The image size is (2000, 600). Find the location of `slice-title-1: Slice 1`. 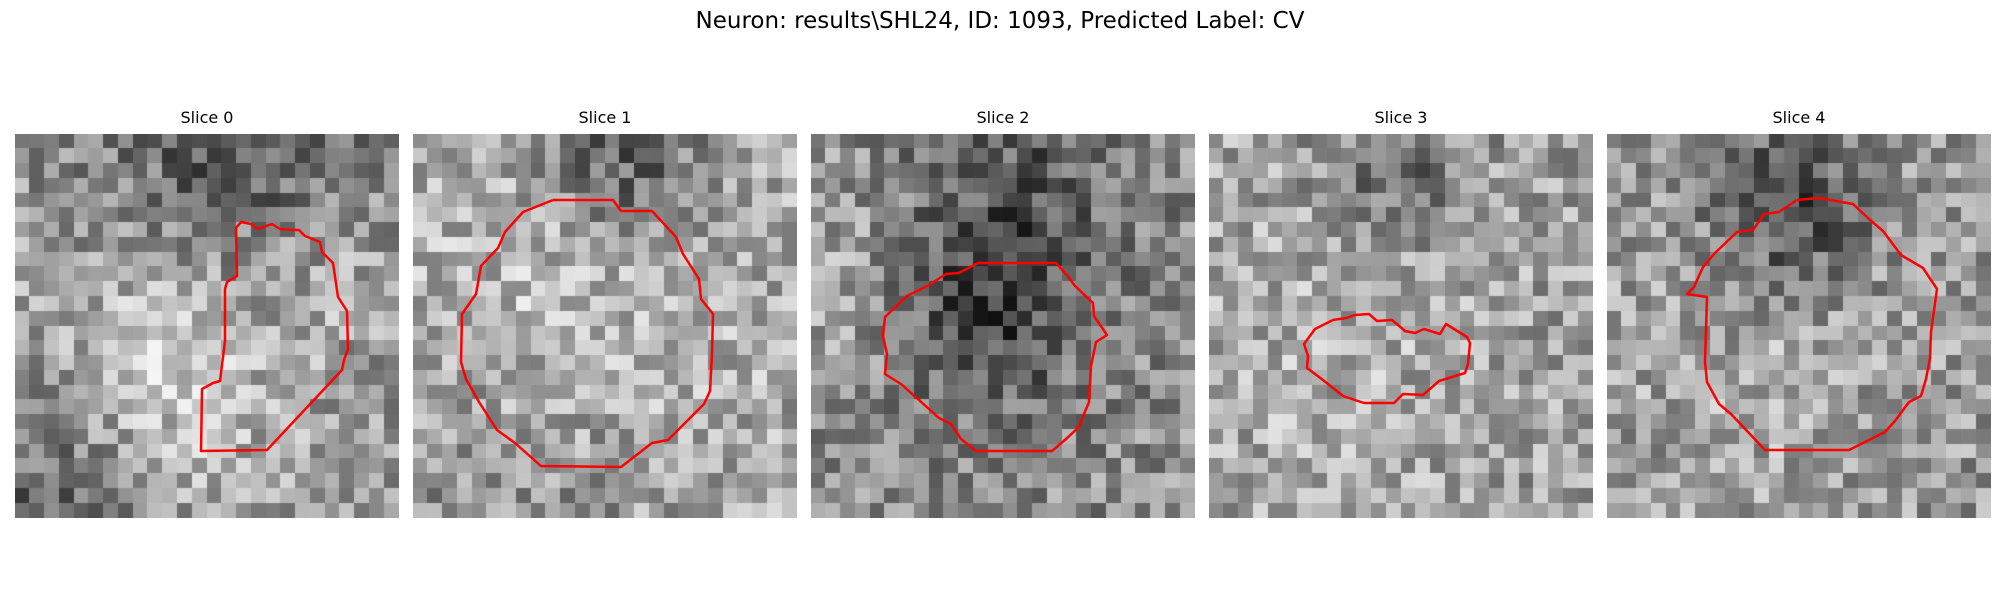

slice-title-1: Slice 1 is located at coordinates (605, 117).